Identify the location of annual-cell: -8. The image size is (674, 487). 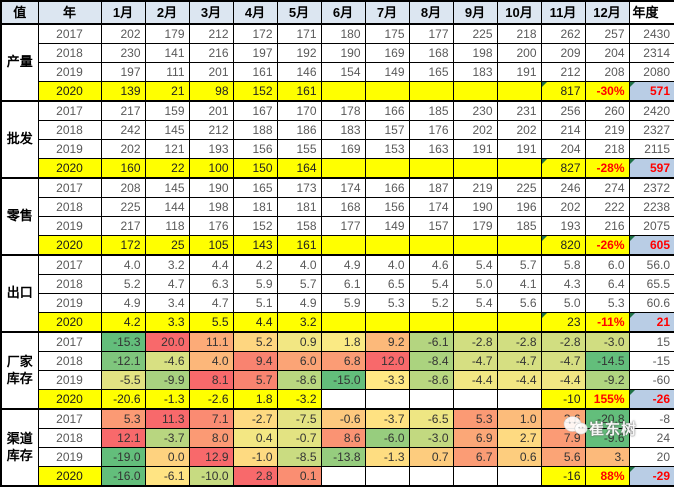
(651, 418).